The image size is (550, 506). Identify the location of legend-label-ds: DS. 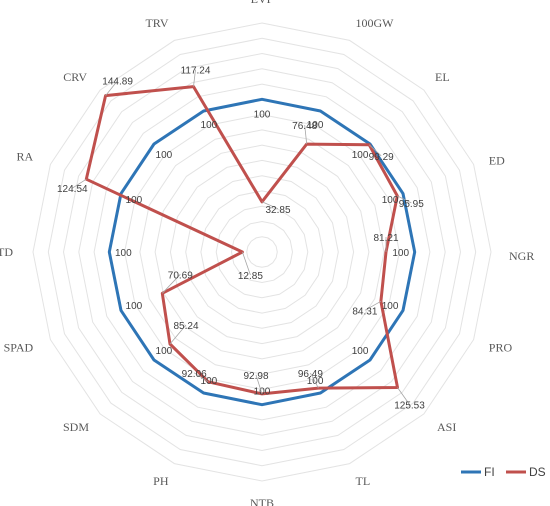
(537, 472).